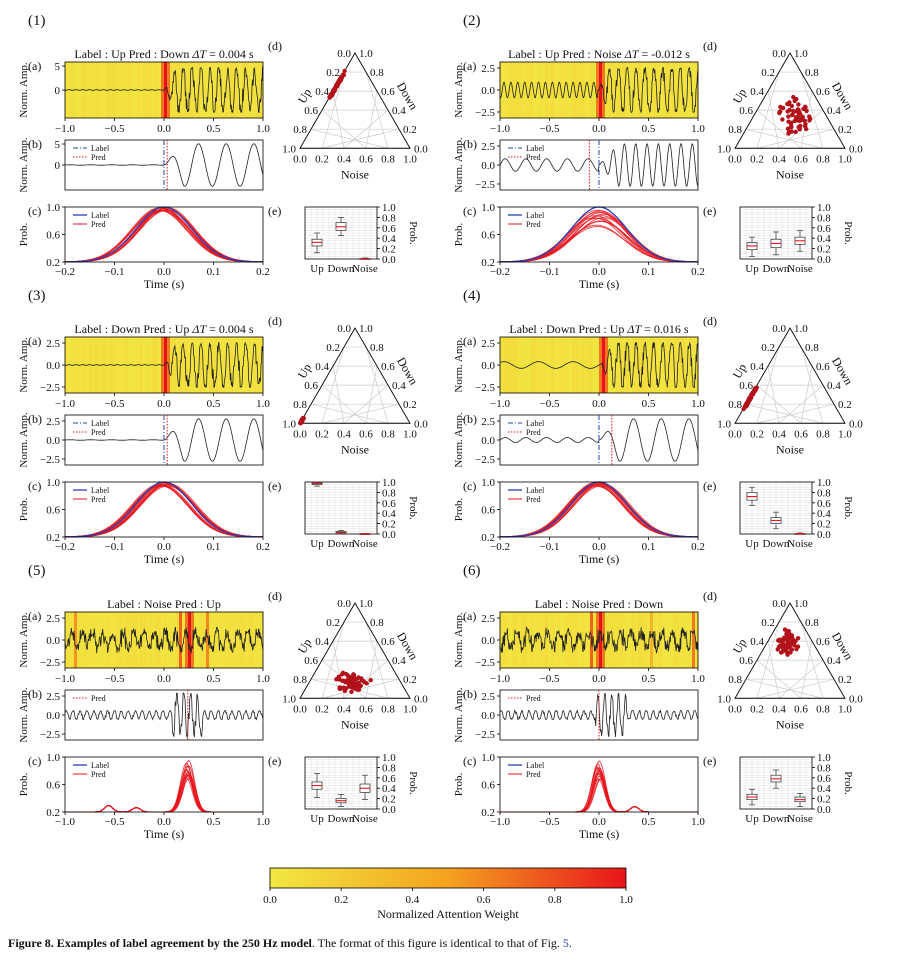 Image resolution: width=915 pixels, height=959 pixels. Describe the element at coordinates (98, 774) in the screenshot. I see `legend-pred-text: Pred` at that location.